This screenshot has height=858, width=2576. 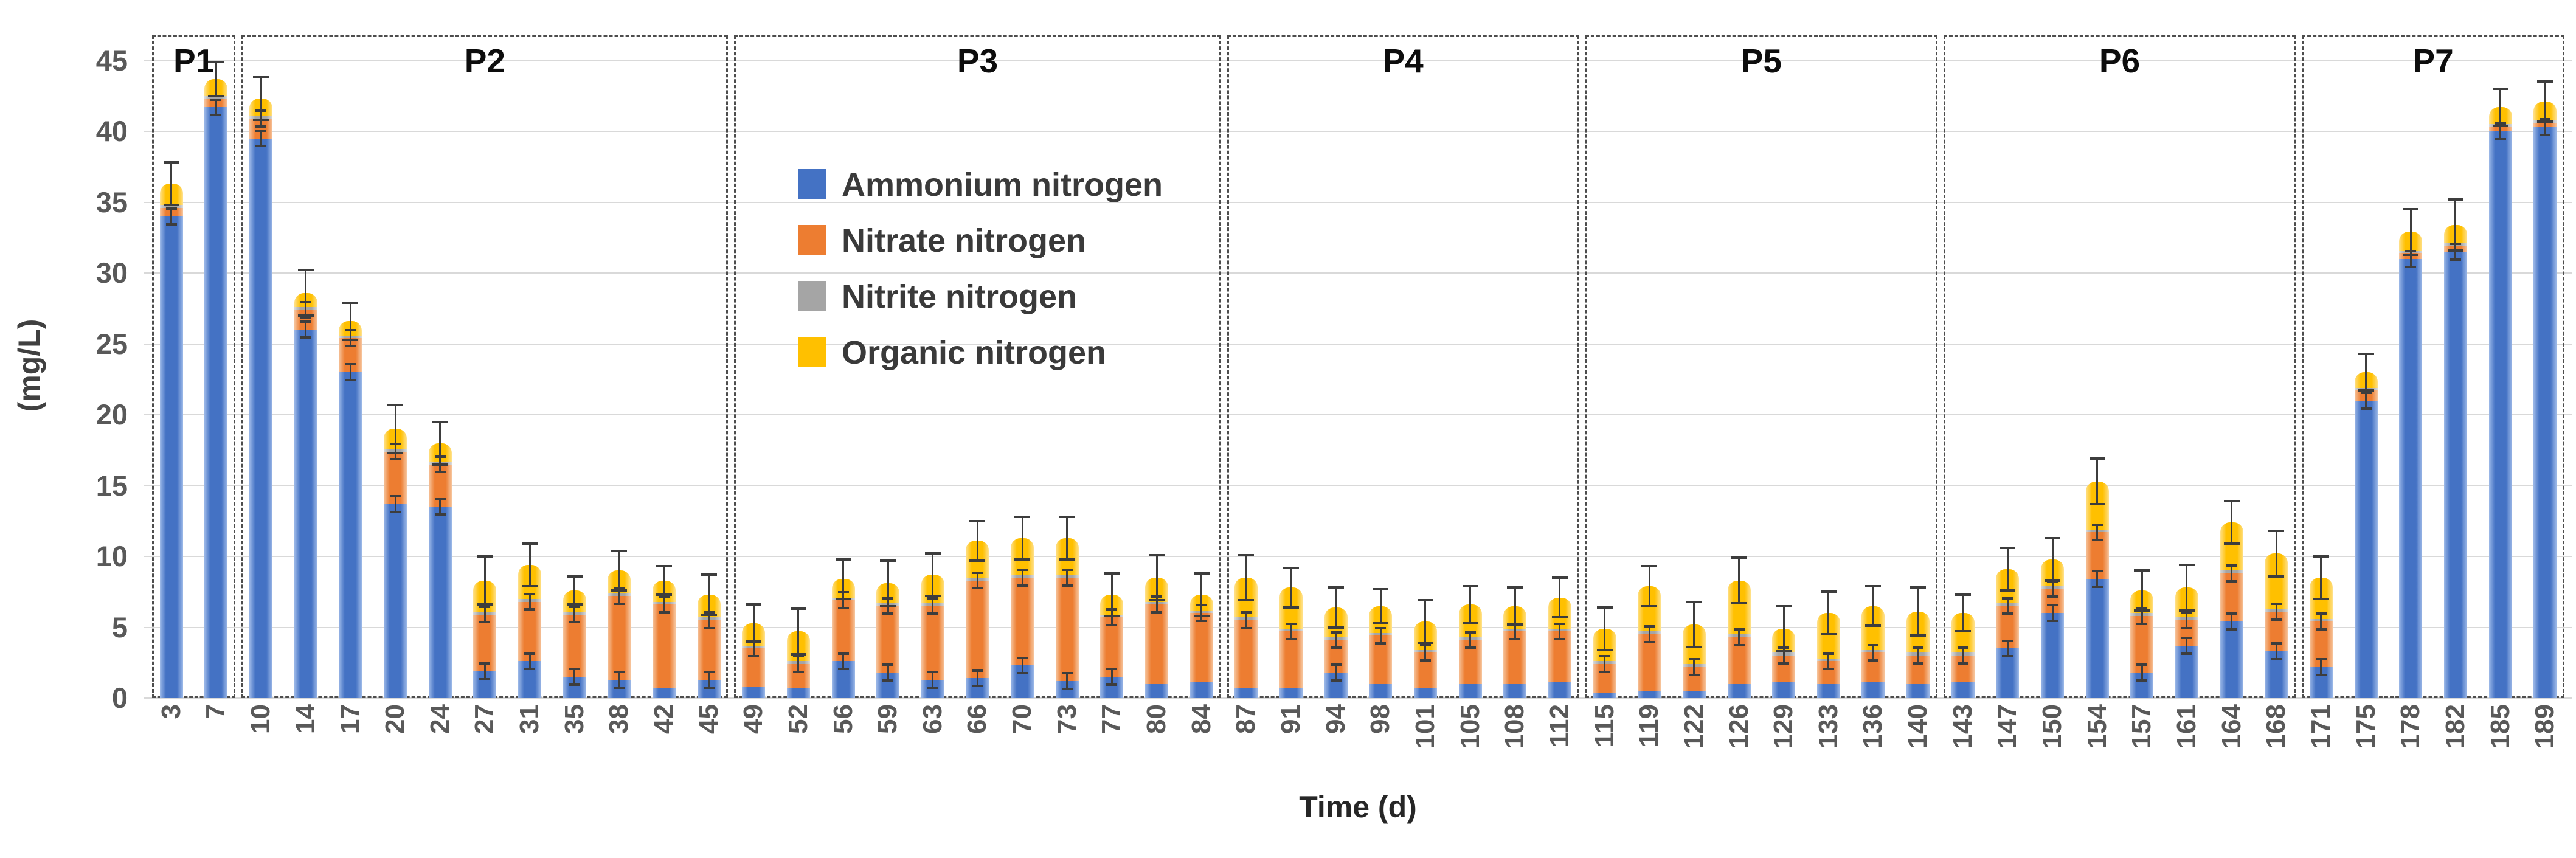 I want to click on y-axis-tick-label: 45, so click(x=111, y=60).